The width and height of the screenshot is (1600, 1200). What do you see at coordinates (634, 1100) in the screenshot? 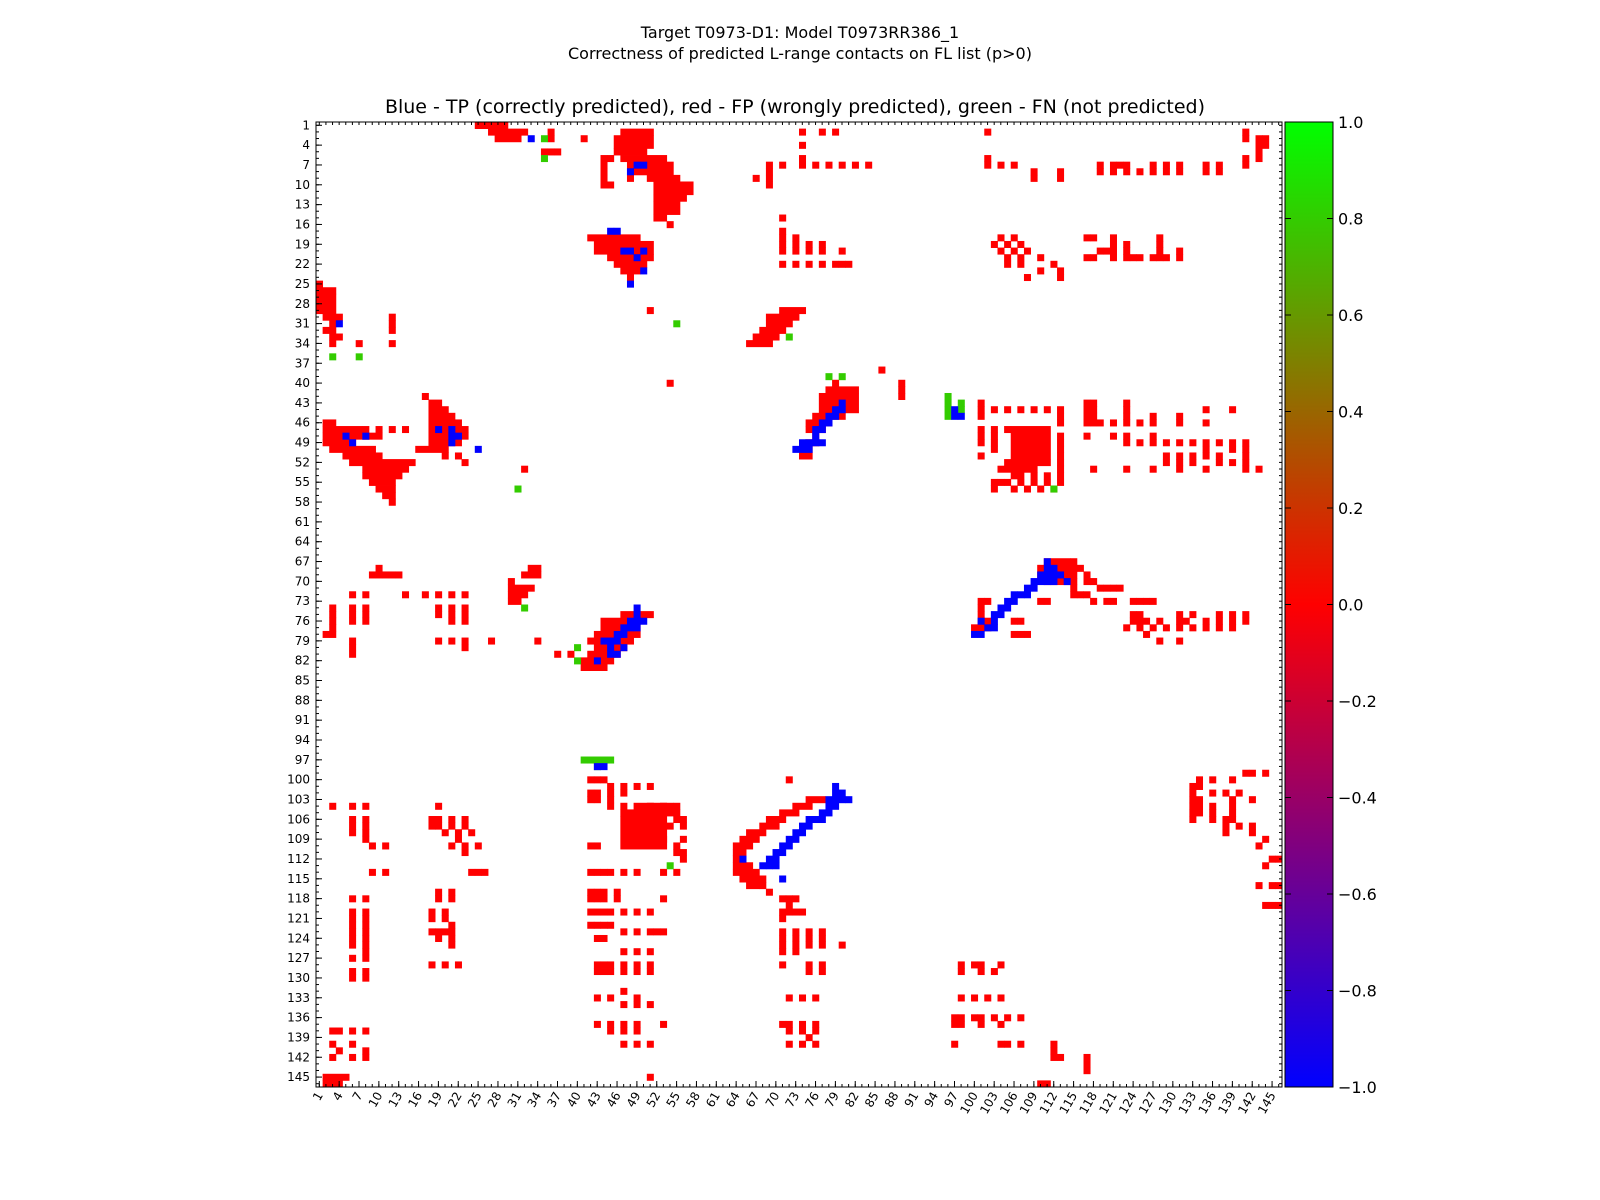
I see `x-tick-label: 49` at bounding box center [634, 1100].